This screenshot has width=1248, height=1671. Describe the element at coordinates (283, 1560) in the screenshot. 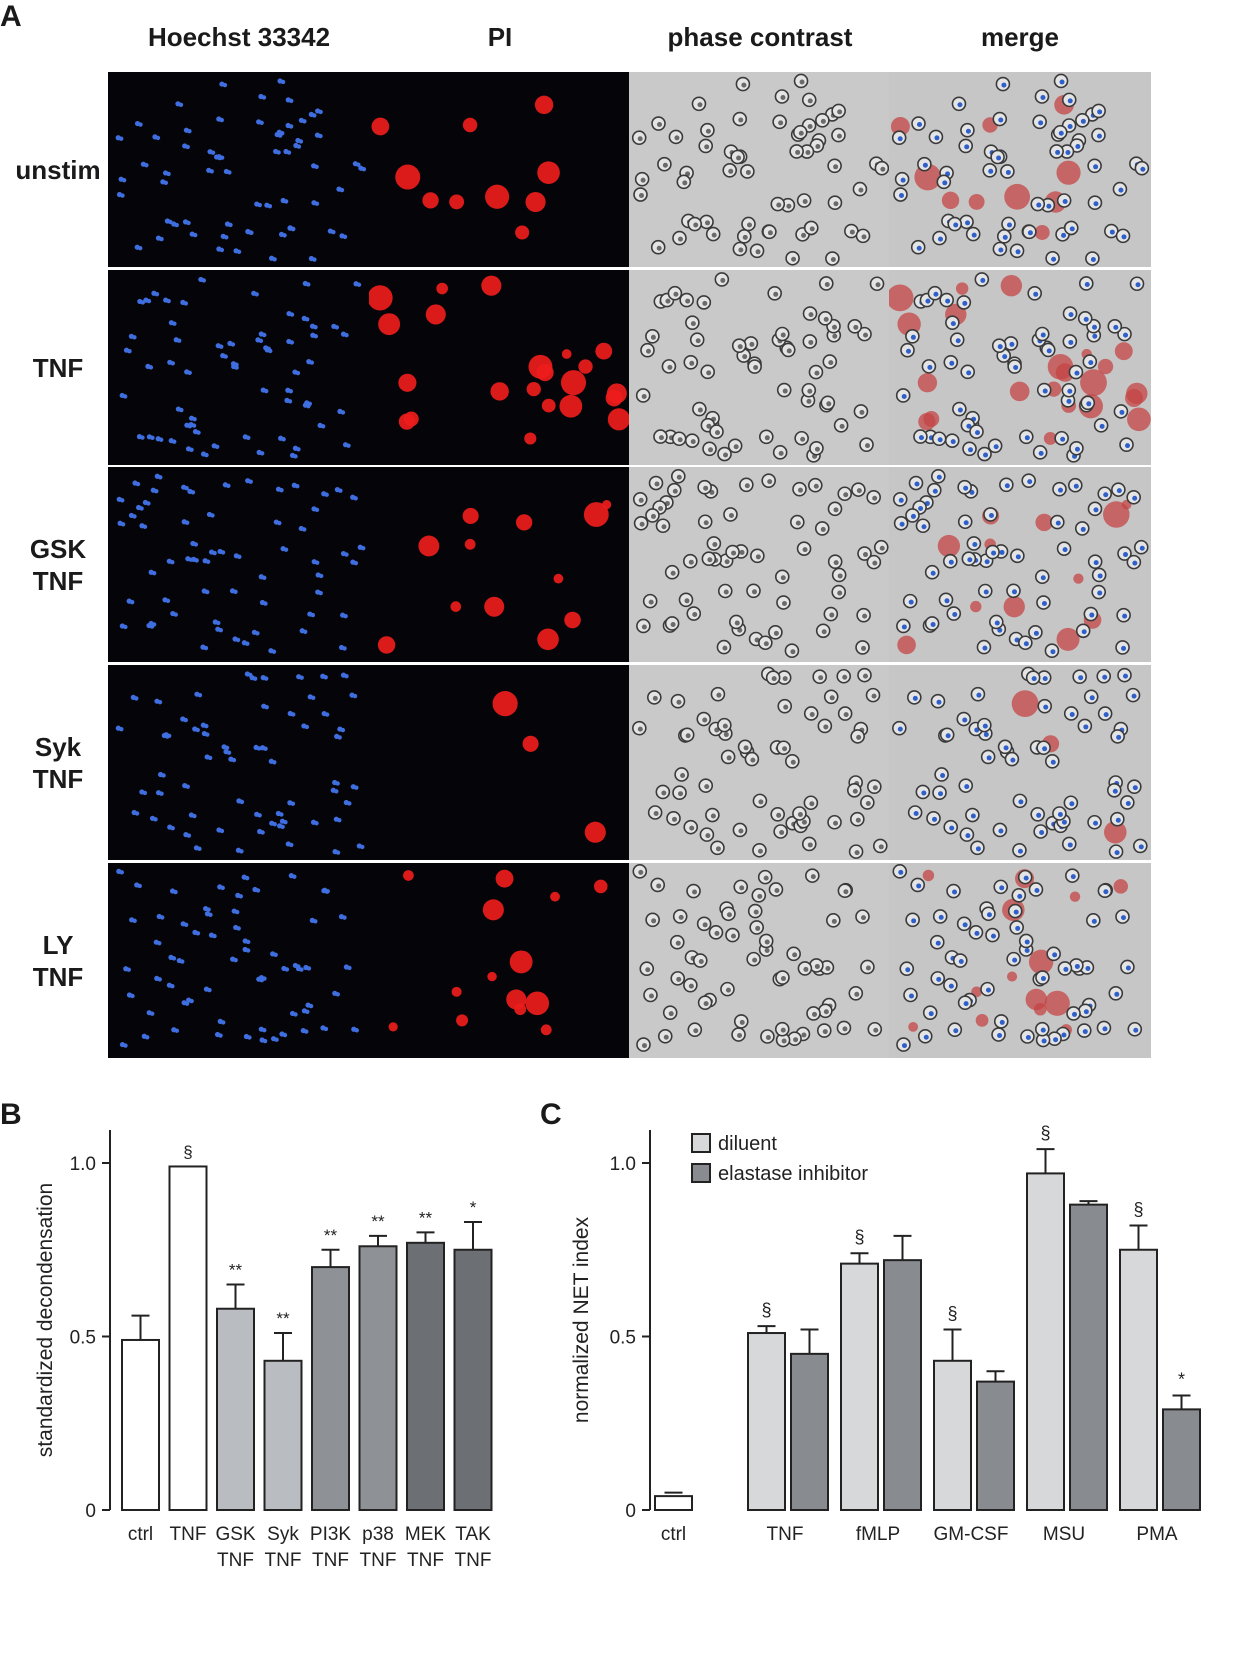

I see `x-tick-label-b-3: TNF` at that location.